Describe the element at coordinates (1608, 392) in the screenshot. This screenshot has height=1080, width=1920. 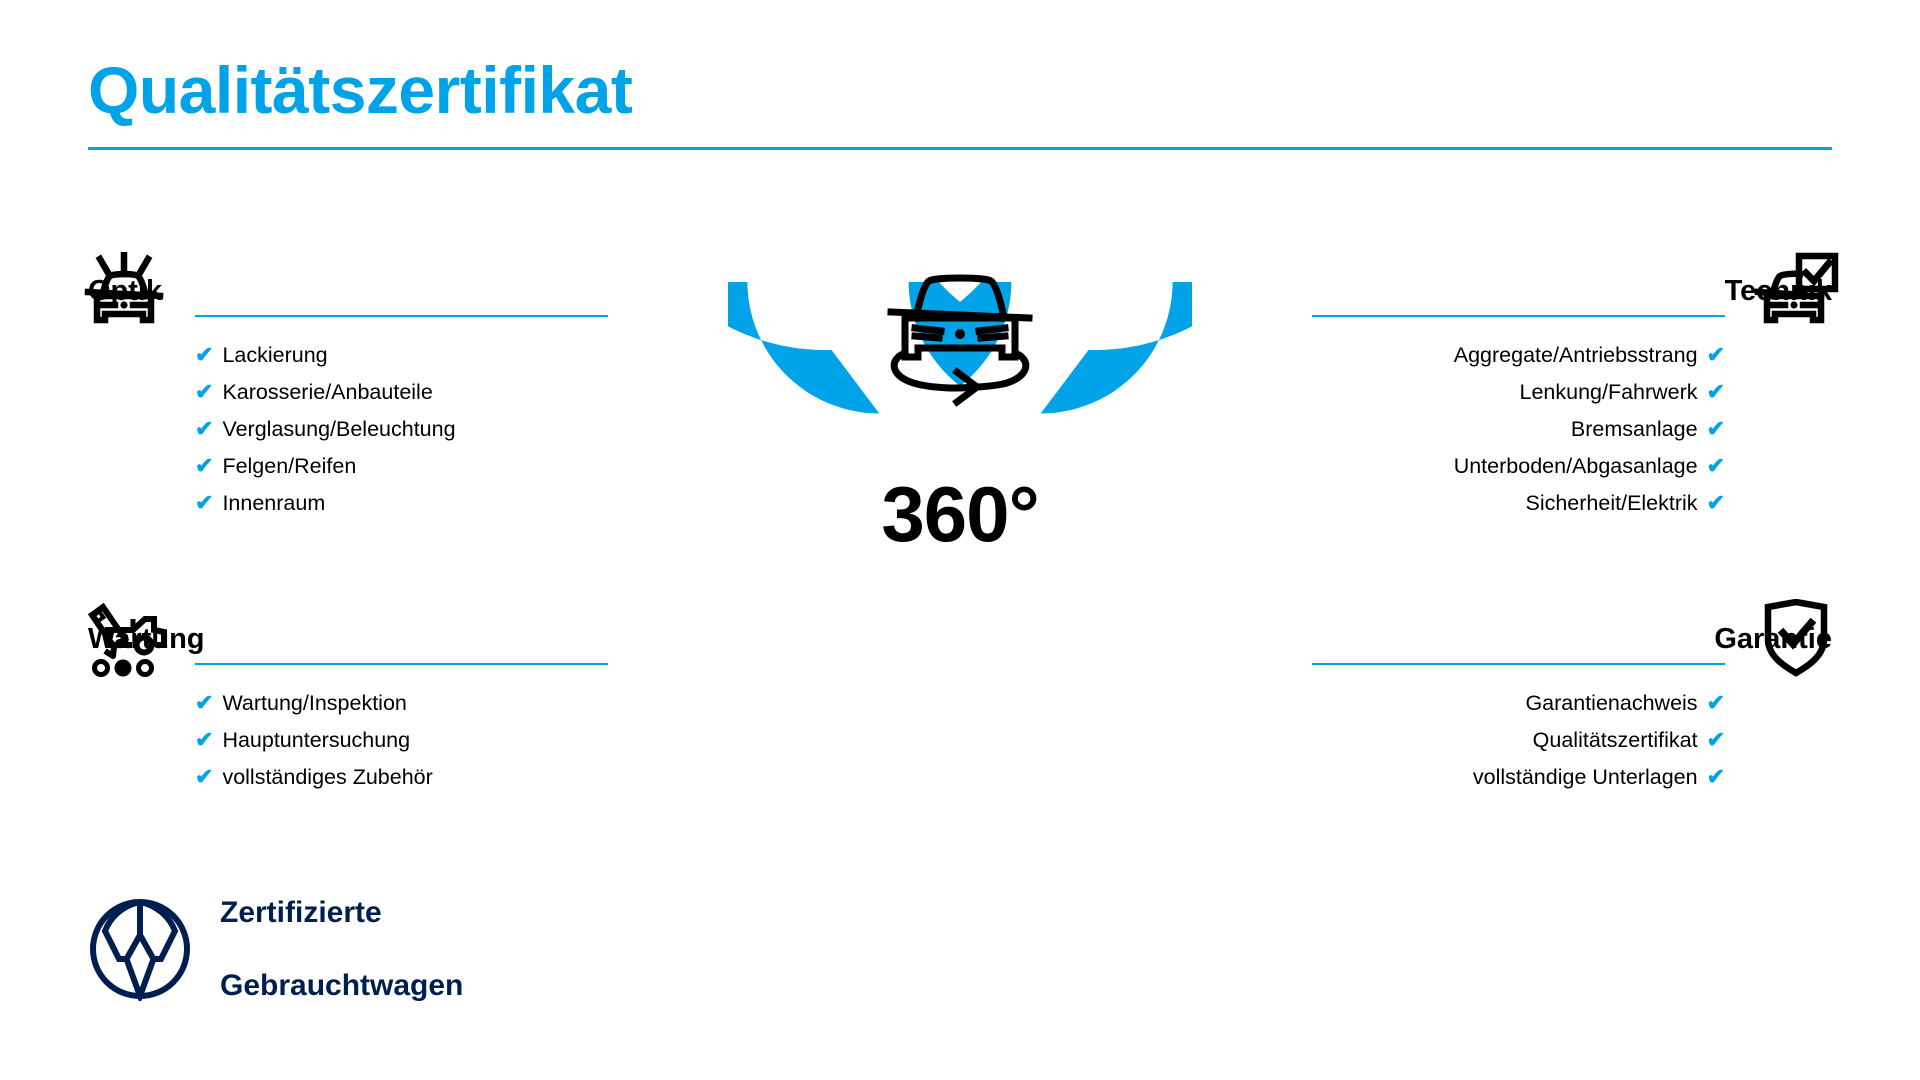
I see `list-item-label: Lenkung/Fahrwerk` at that location.